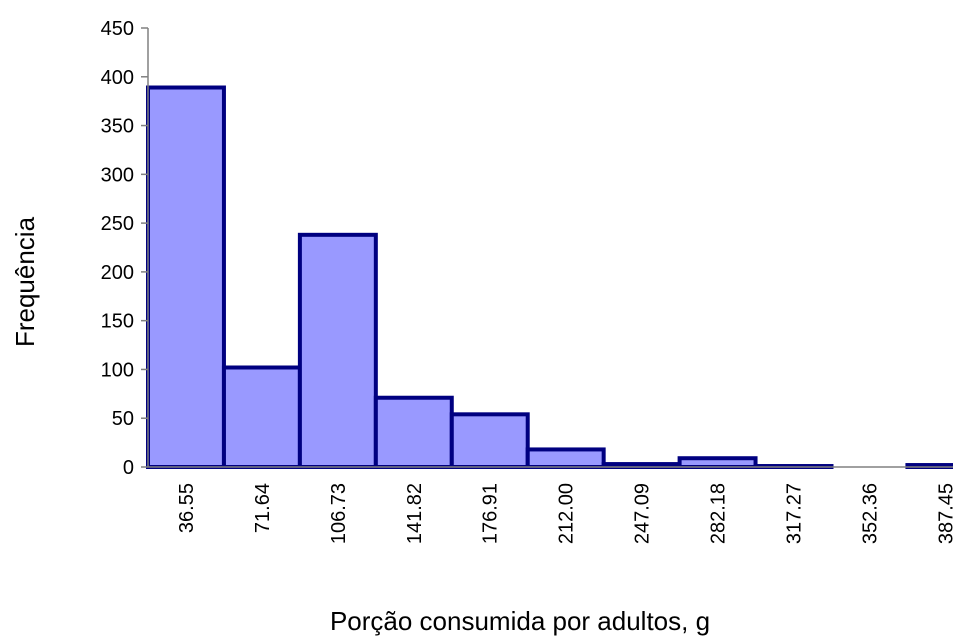 This screenshot has height=642, width=953. What do you see at coordinates (719, 513) in the screenshot?
I see `x-tick-label: 282.18` at bounding box center [719, 513].